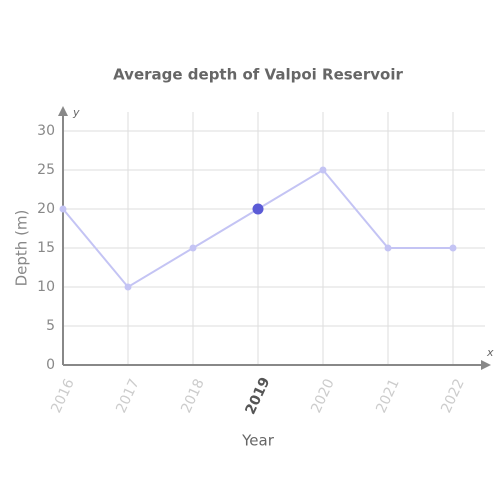 This screenshot has height=500, width=500. Describe the element at coordinates (453, 395) in the screenshot. I see `x-tick-label: 2022` at that location.